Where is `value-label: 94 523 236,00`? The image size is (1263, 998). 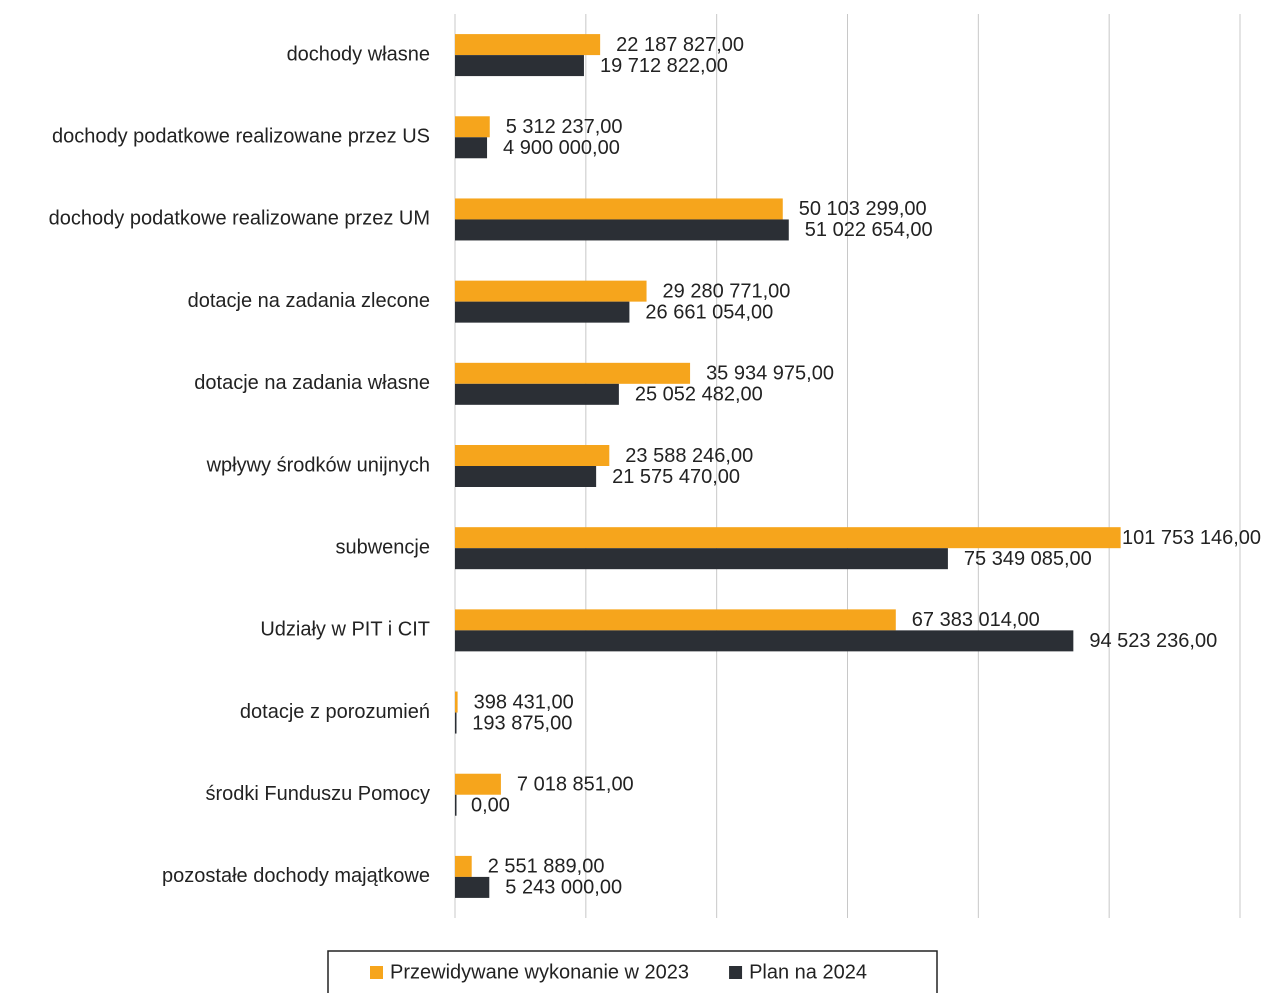
value-label: 94 523 236,00 is located at coordinates (1153, 641).